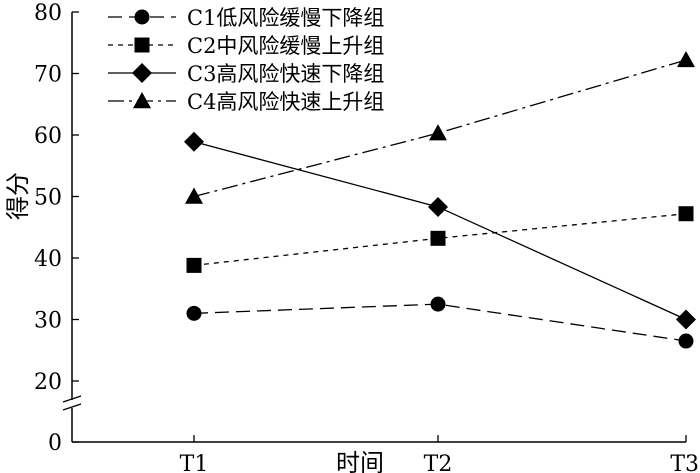  Describe the element at coordinates (48, 136) in the screenshot. I see `y-tick-label: 60` at that location.